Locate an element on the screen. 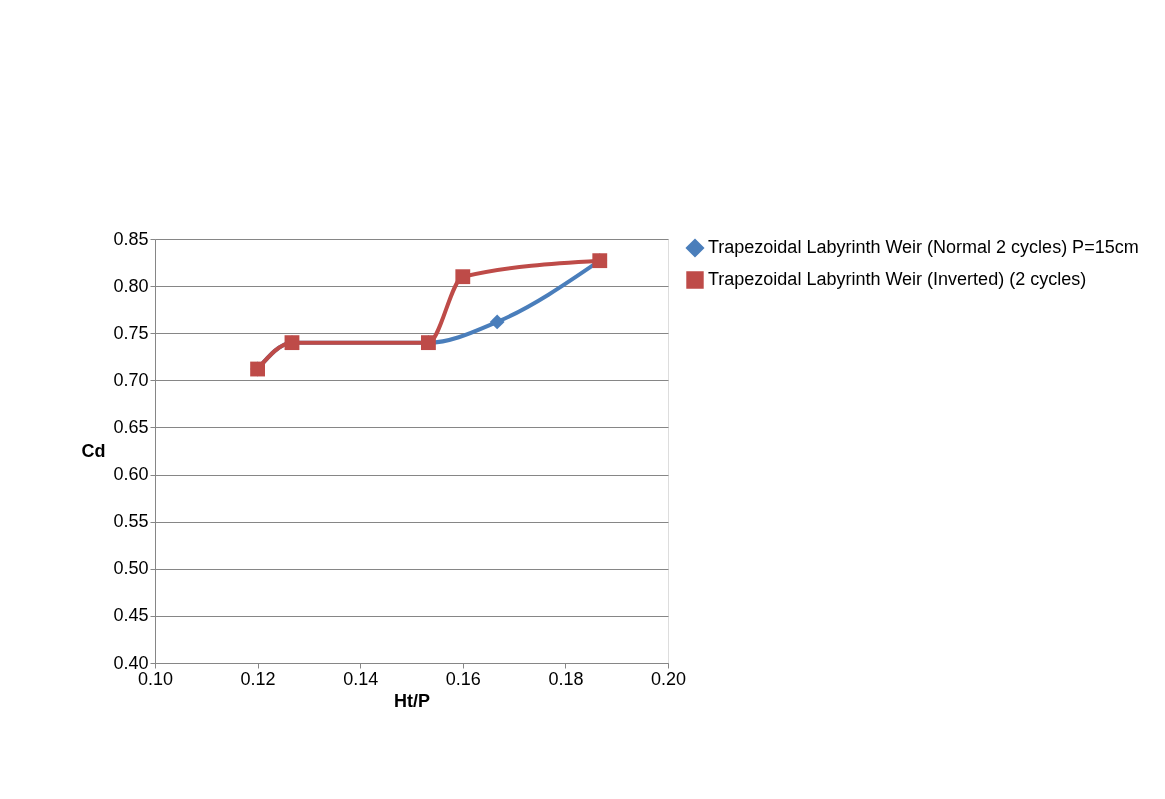  y-tick-label: 0.75 is located at coordinates (131, 332).